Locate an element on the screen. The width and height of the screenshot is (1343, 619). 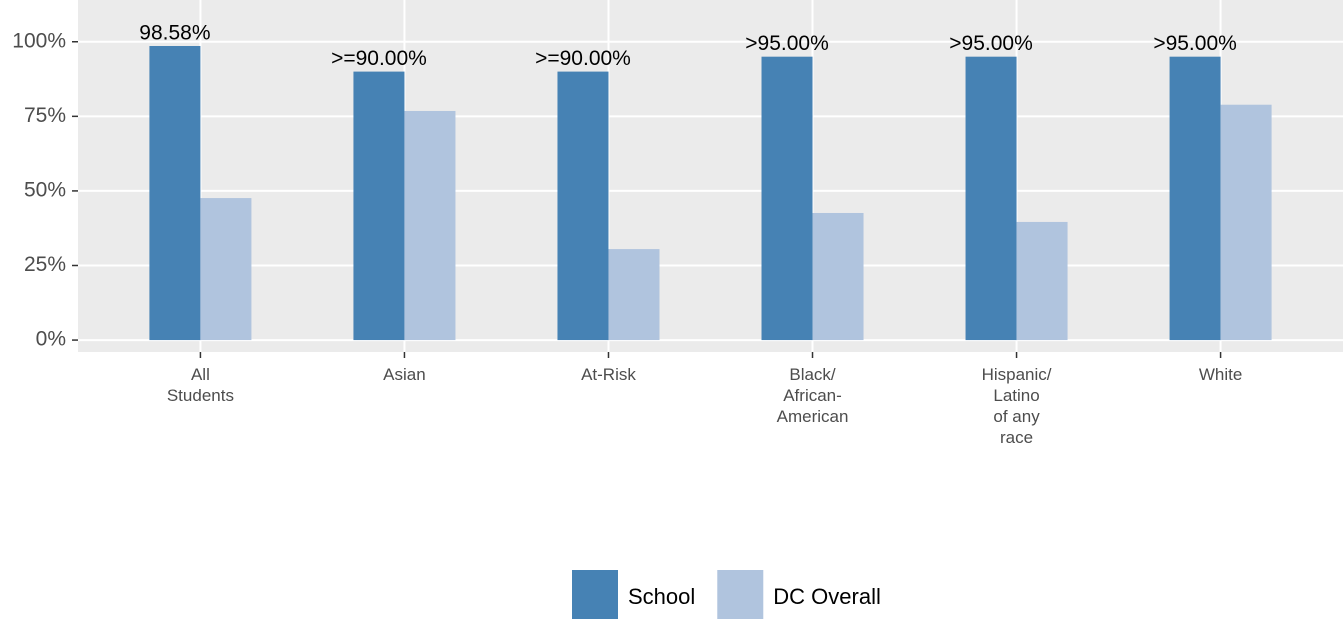
value-label: 98.58% is located at coordinates (174, 33).